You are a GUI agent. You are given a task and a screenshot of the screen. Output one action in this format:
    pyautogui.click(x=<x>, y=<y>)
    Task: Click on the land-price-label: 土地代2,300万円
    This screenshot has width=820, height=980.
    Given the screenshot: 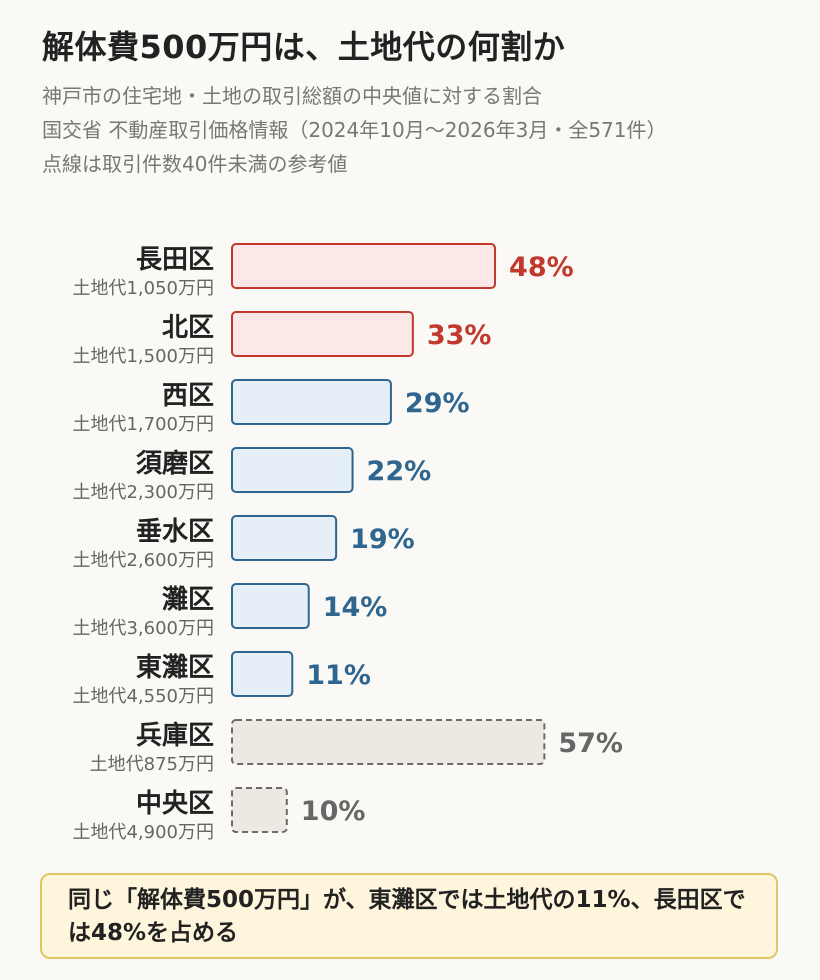 What is the action you would take?
    pyautogui.click(x=143, y=492)
    